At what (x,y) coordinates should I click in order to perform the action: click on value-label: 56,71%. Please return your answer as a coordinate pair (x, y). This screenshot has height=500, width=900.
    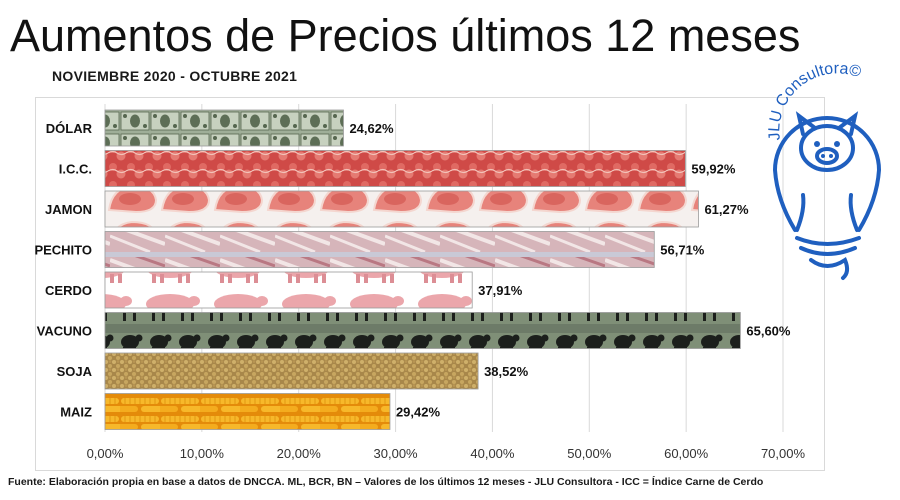
    Looking at the image, I should click on (682, 250).